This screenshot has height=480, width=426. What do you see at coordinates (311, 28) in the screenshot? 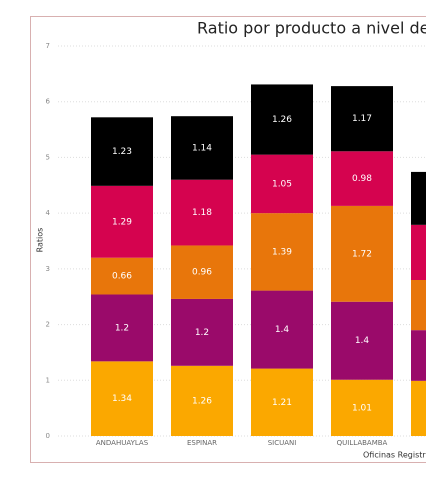
I see `chart-title: Ratio por producto a nivel de O` at bounding box center [311, 28].